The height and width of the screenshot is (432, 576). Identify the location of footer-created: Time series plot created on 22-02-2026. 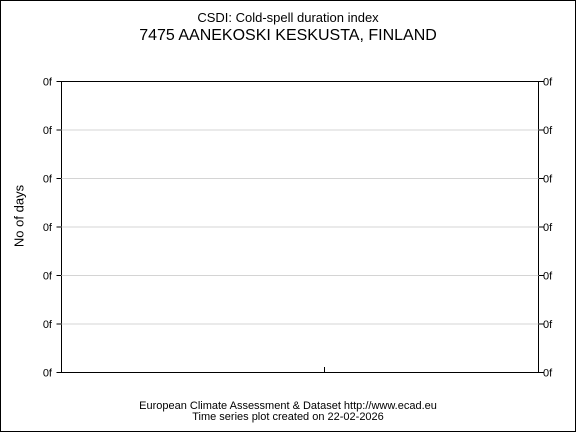
(288, 417).